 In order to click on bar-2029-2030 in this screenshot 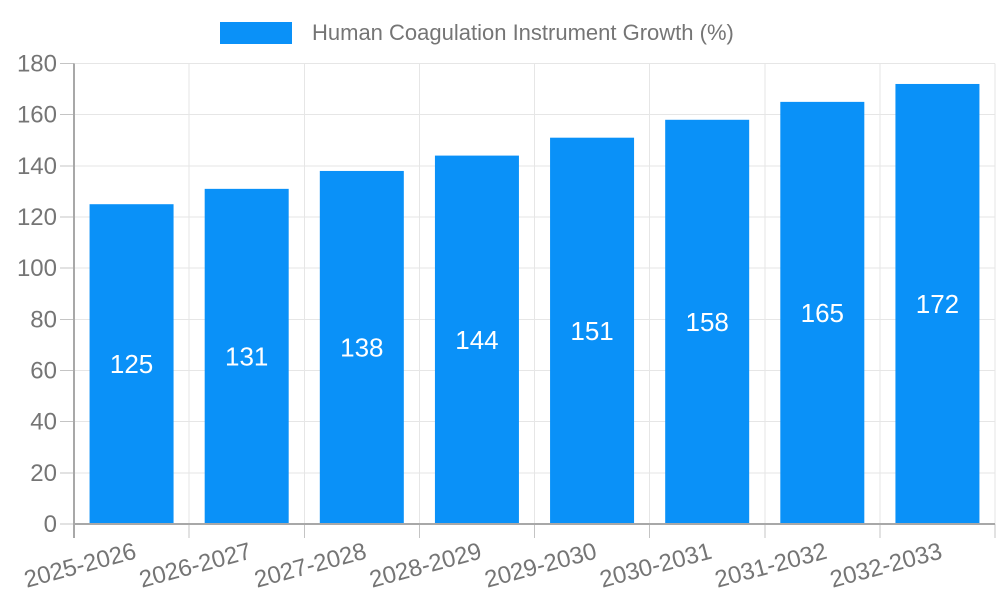, I will do `click(592, 331)`.